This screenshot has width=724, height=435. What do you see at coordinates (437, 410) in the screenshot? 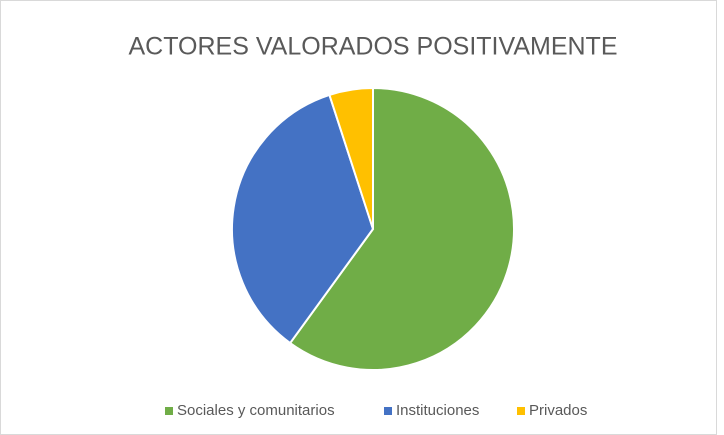
I see `legend-label: Instituciones` at bounding box center [437, 410].